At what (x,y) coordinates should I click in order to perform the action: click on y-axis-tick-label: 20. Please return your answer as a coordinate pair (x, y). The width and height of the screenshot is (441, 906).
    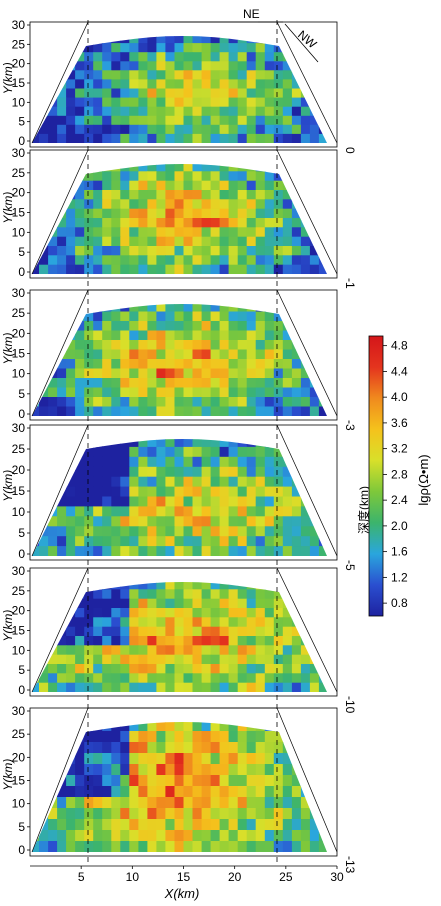
    Looking at the image, I should click on (19, 757).